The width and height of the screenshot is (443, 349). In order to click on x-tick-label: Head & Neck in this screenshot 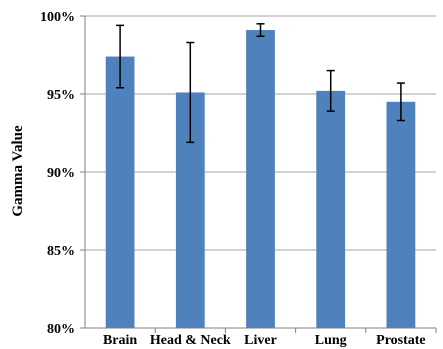, I will do `click(190, 340)`.